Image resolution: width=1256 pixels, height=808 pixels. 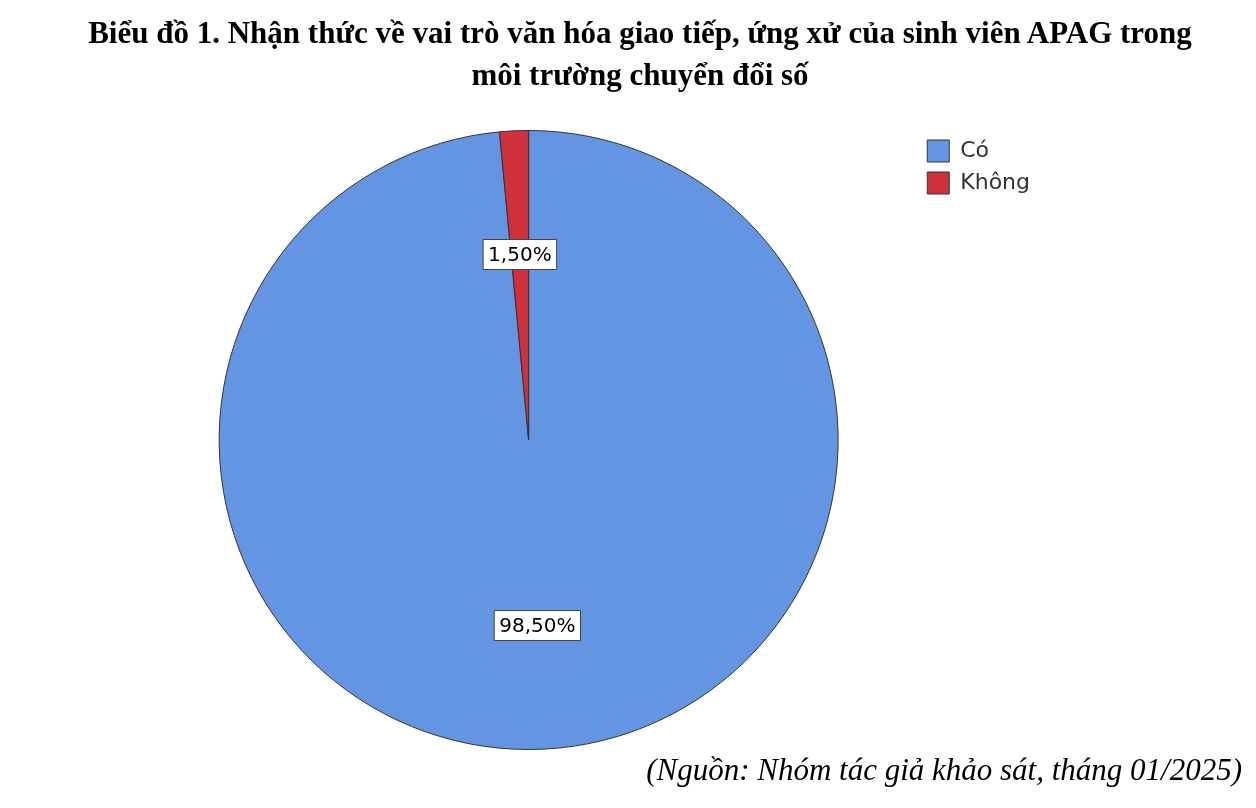 I want to click on data-label: 1,50%, so click(x=520, y=253).